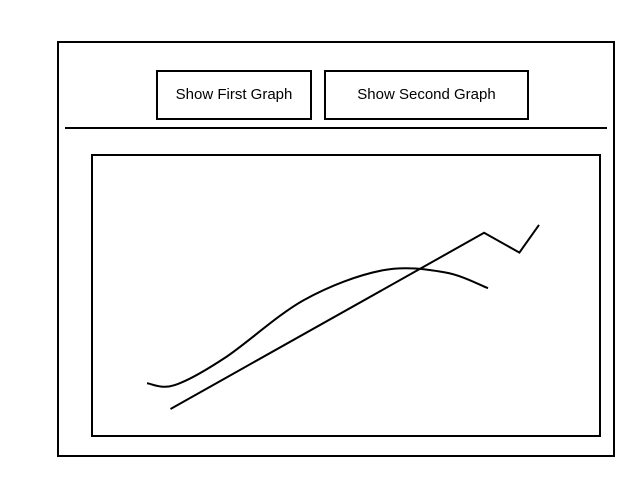  Describe the element at coordinates (426, 95) in the screenshot. I see `show-second-graph-button: Show Second Graph` at that location.